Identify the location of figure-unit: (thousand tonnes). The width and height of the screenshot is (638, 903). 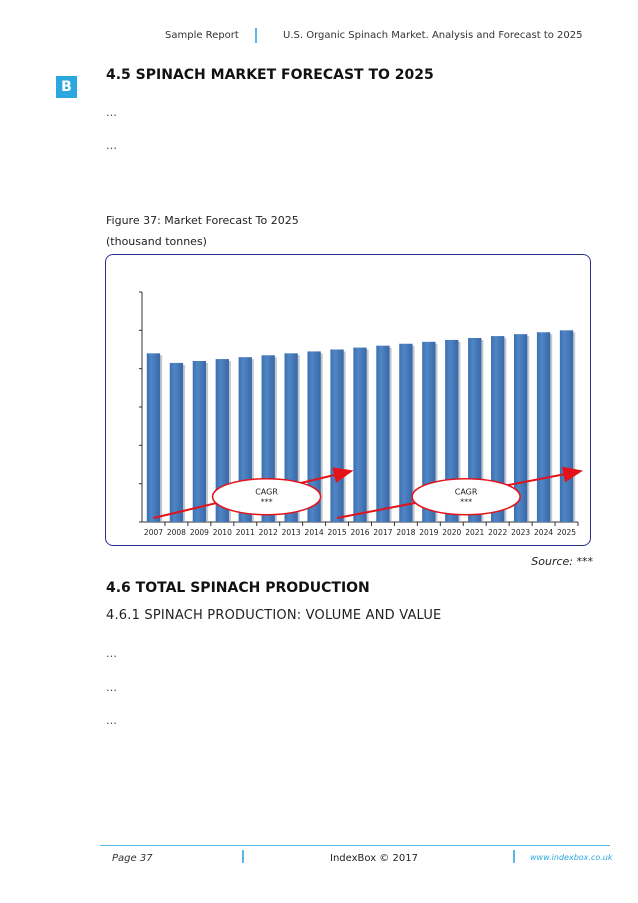
(156, 241).